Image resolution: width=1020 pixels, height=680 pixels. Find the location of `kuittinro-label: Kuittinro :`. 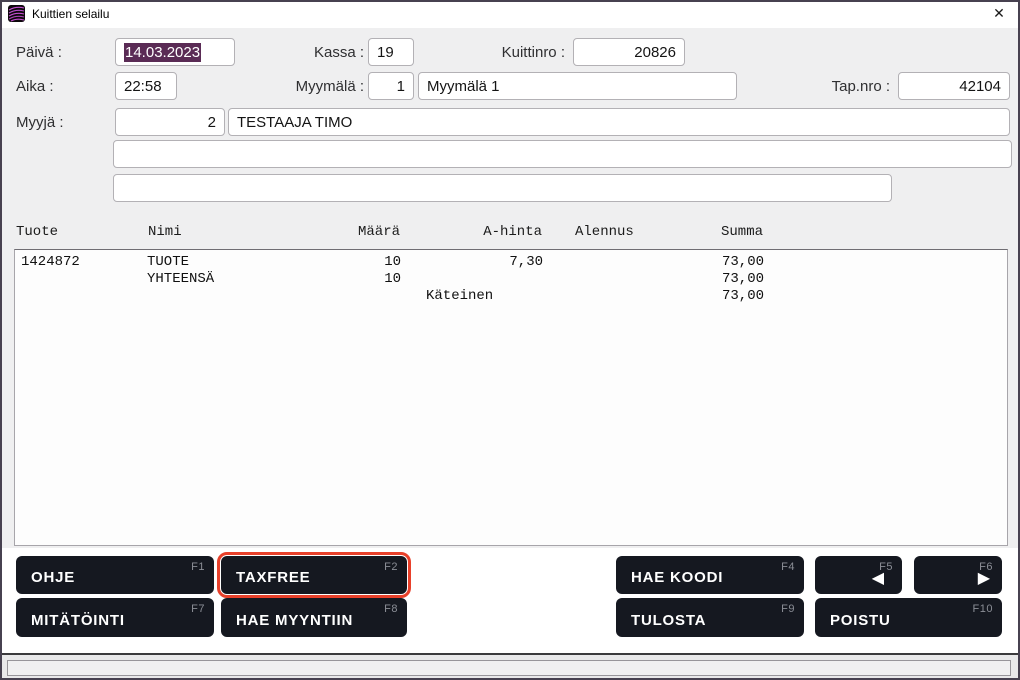

kuittinro-label: Kuittinro : is located at coordinates (533, 52).